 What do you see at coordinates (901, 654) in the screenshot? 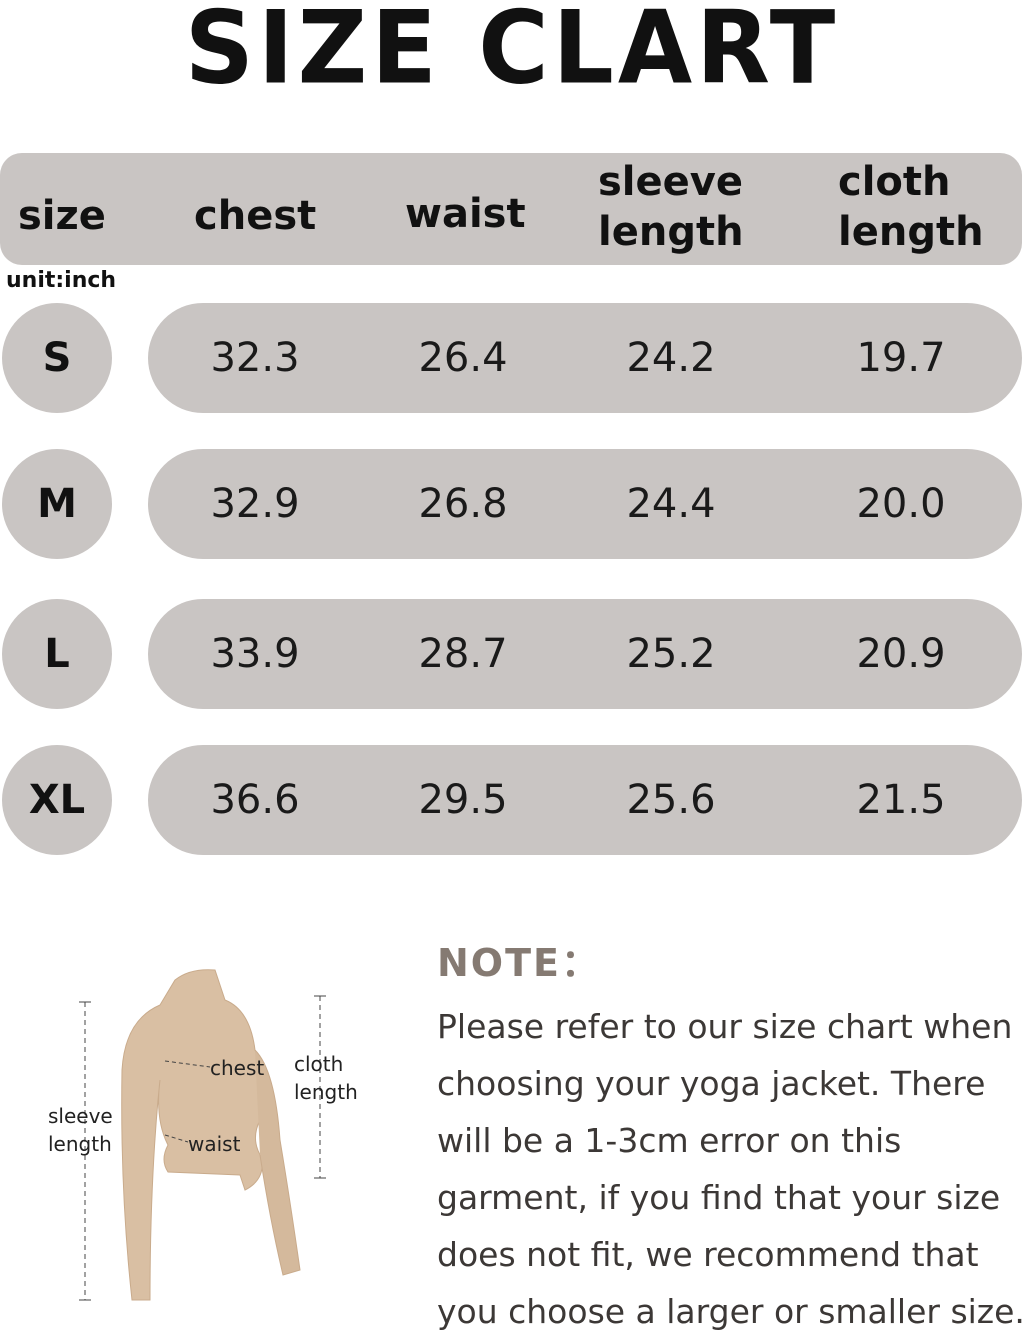
I see `cell-cloth: 20.9` at bounding box center [901, 654].